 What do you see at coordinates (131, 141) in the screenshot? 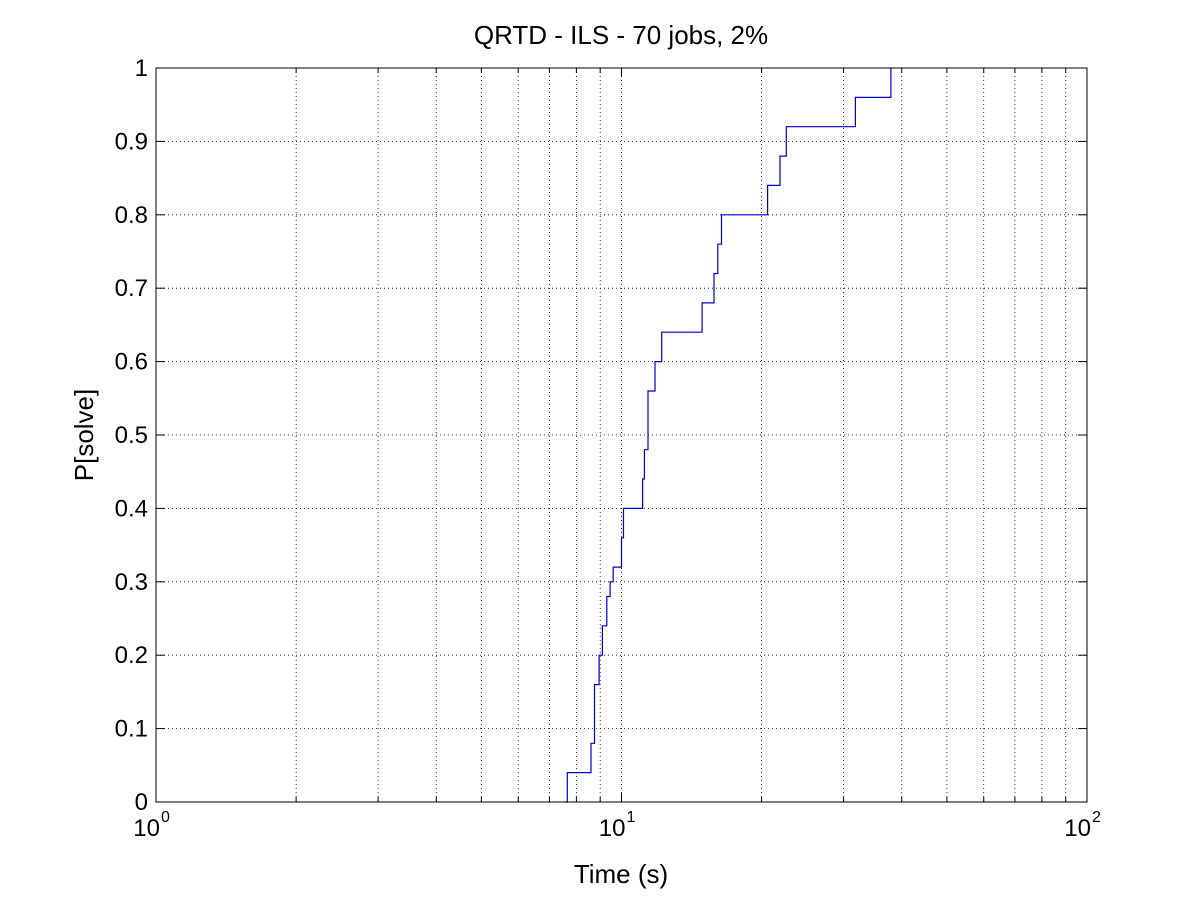
I see `y-tick-label: 0.9` at bounding box center [131, 141].